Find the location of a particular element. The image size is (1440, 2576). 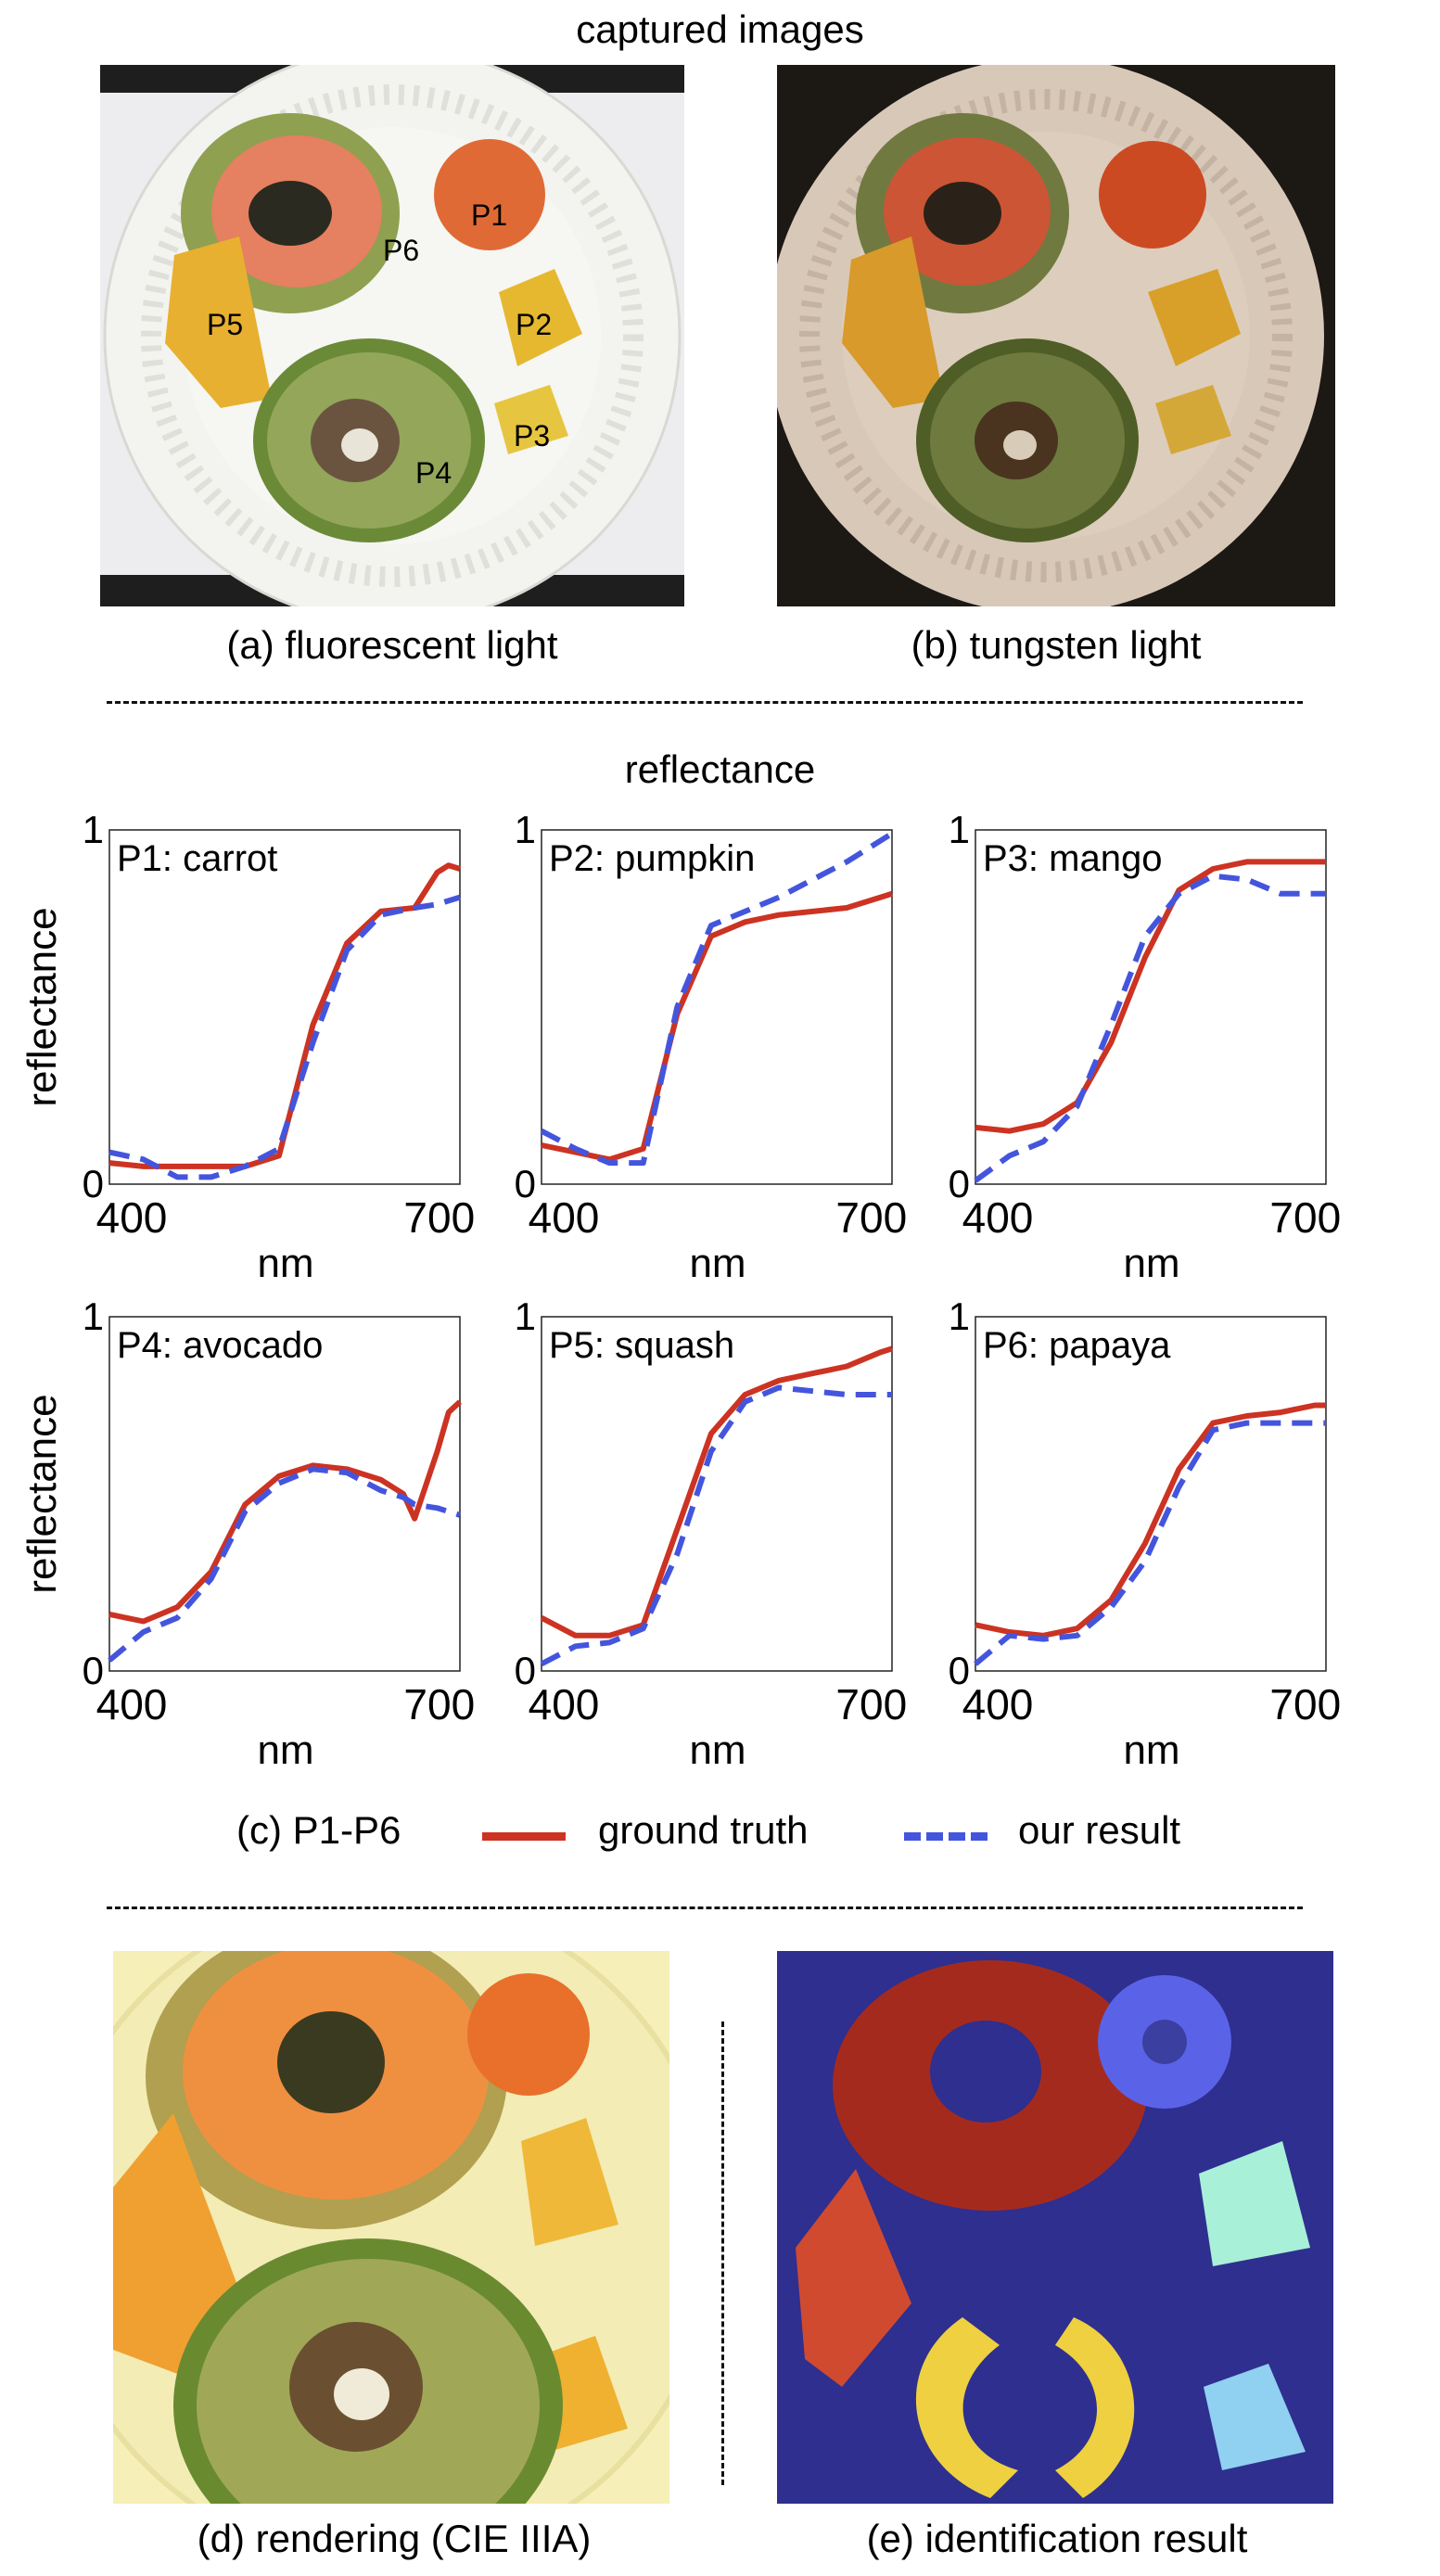

label-p4: P4 is located at coordinates (433, 473).